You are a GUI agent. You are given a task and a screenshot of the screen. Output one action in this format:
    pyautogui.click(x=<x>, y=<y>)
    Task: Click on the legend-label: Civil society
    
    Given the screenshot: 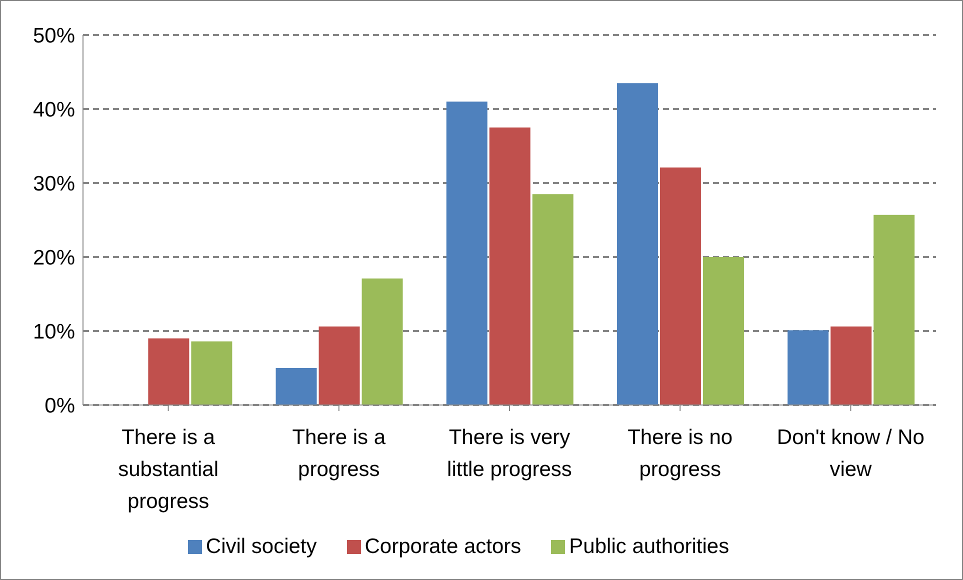 What is the action you would take?
    pyautogui.click(x=261, y=546)
    